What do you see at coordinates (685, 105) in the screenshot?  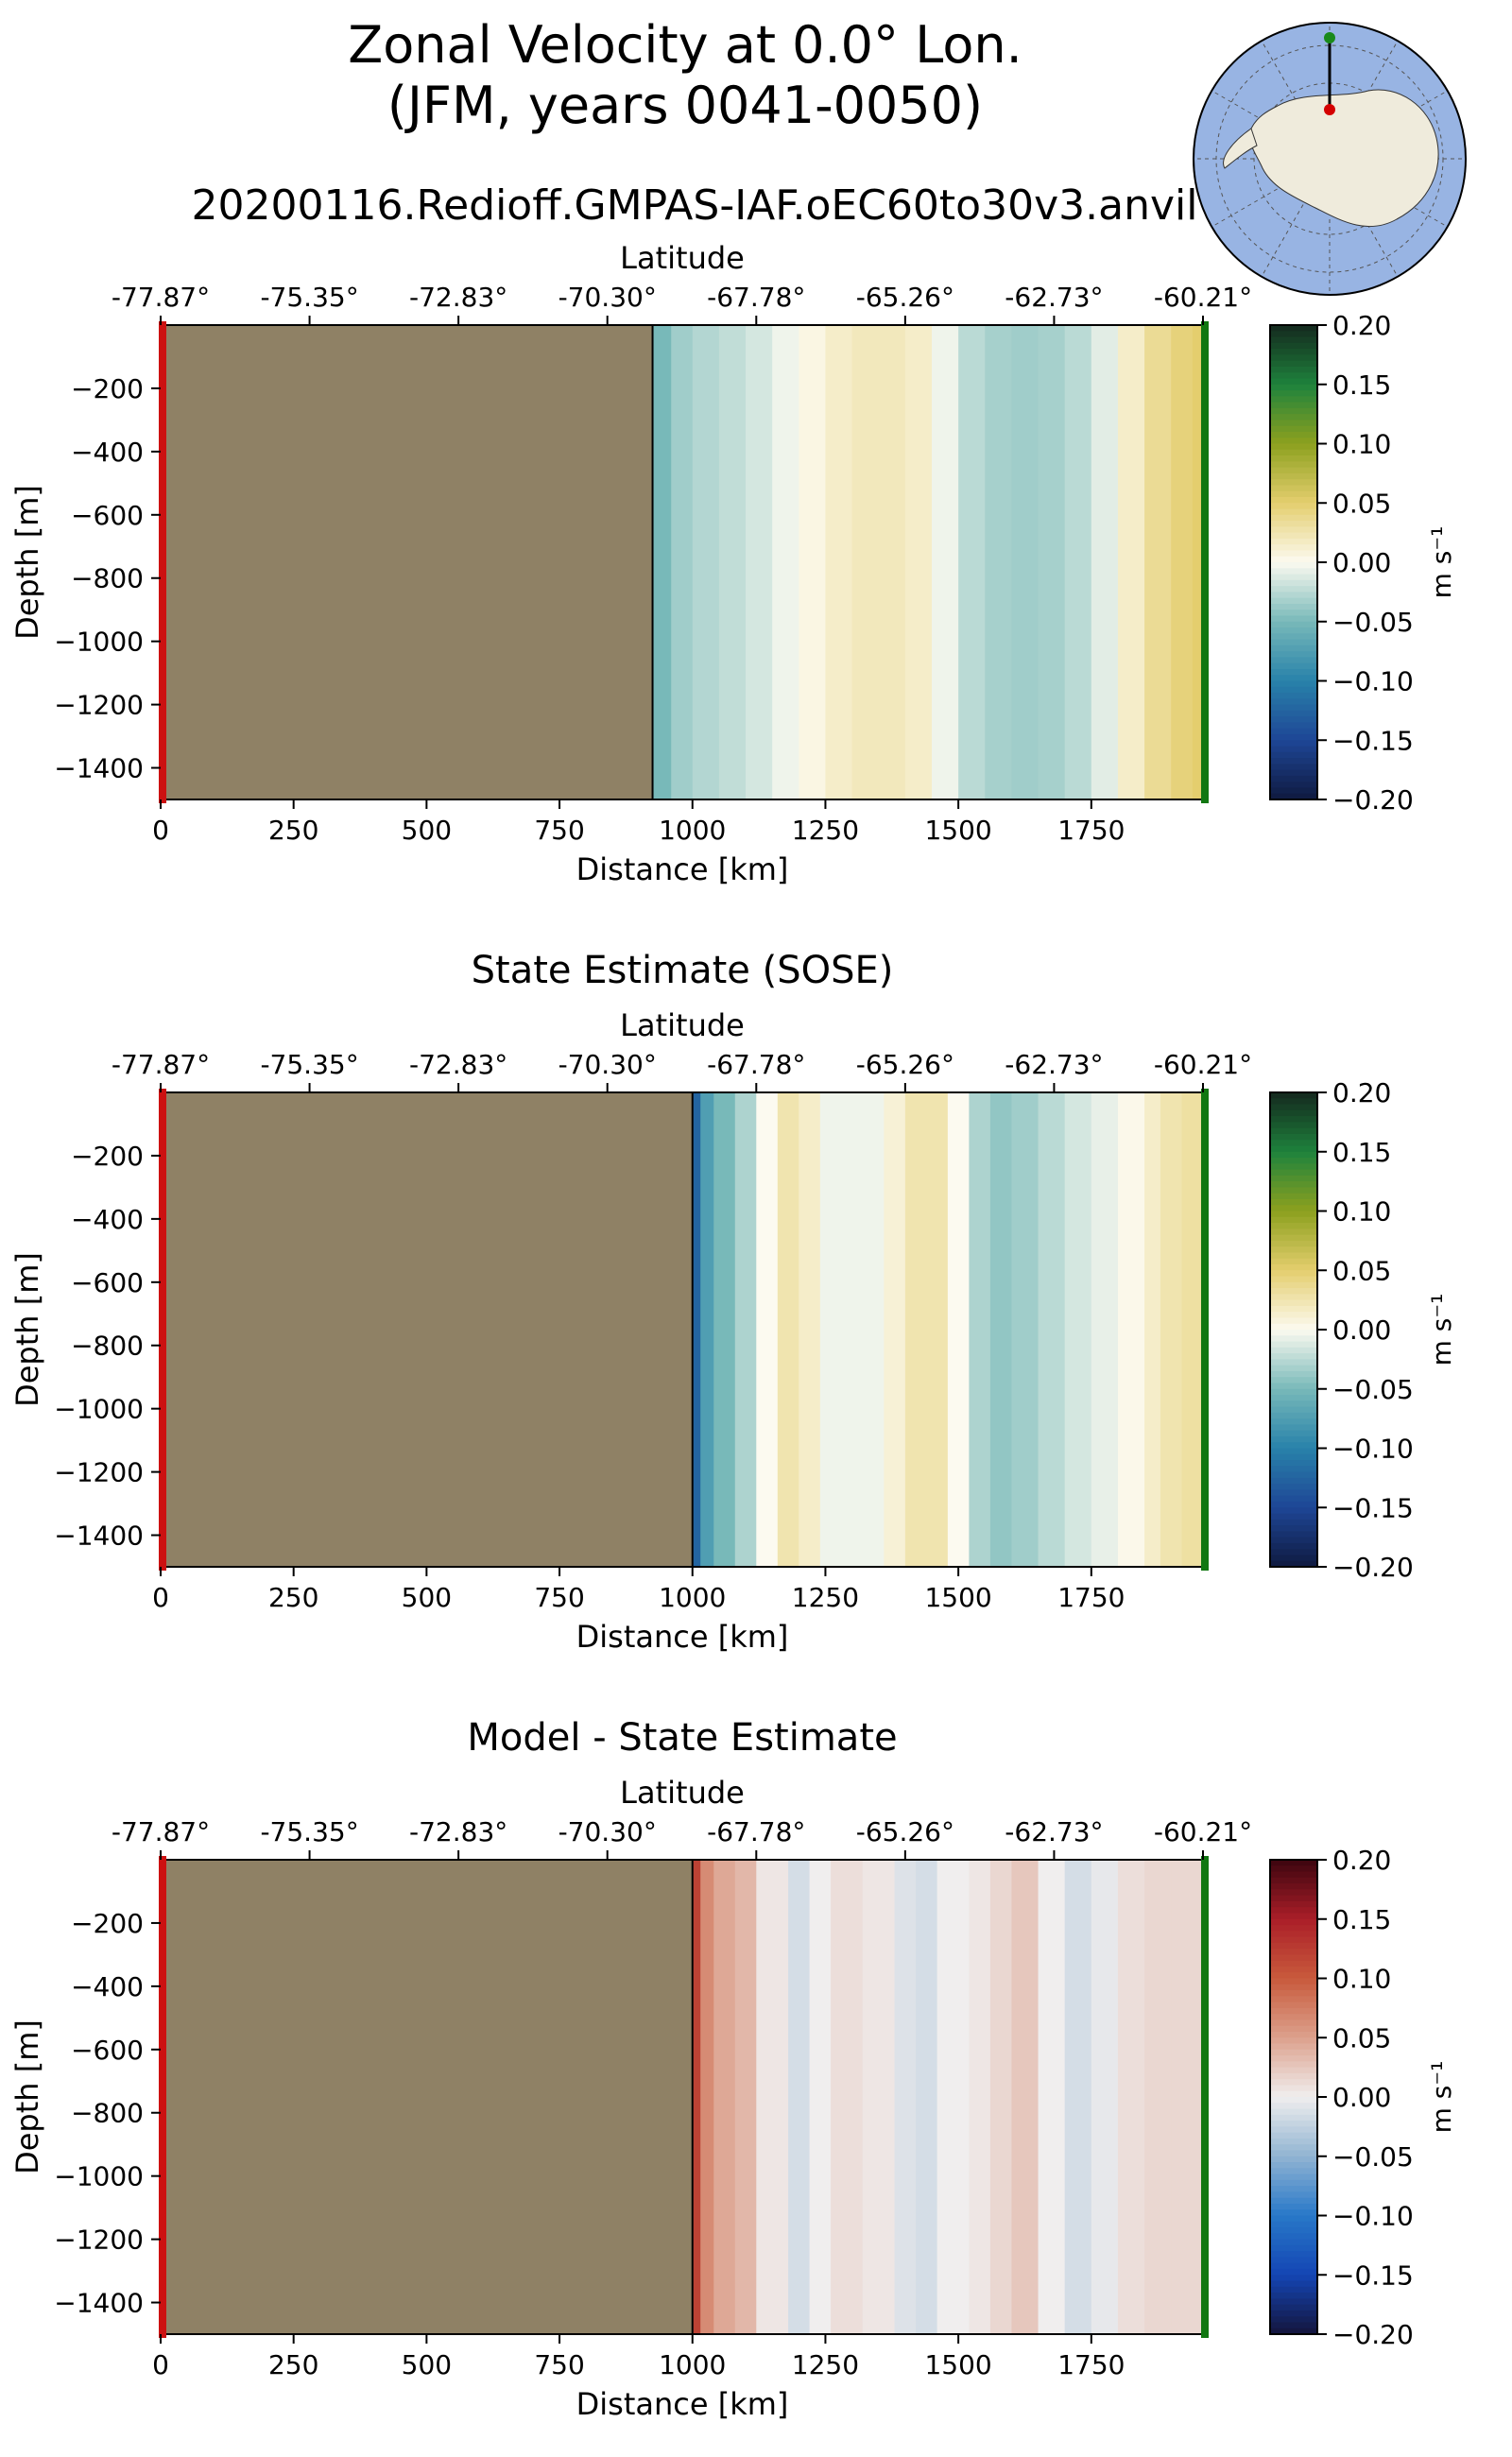 I see `figure-title-line2: (JFM, years 0041-0050)` at bounding box center [685, 105].